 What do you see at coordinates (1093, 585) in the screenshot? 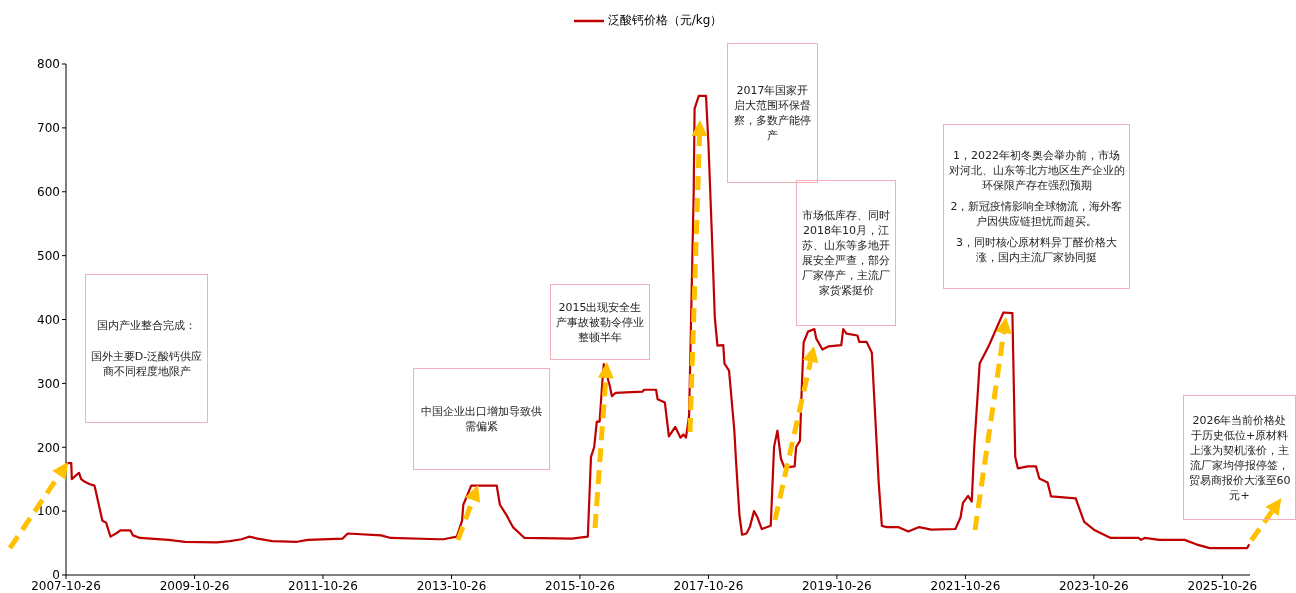
I see `x-tick-label: 2023-10-26` at bounding box center [1093, 585].